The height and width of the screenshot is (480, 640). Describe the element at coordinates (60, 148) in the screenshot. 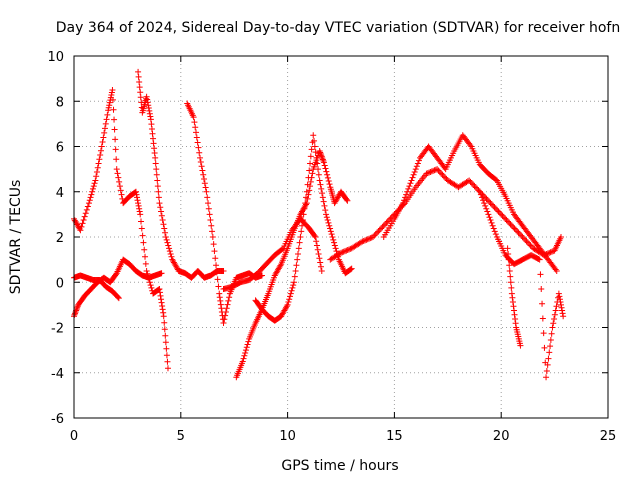

I see `y-tick-label: 6` at that location.